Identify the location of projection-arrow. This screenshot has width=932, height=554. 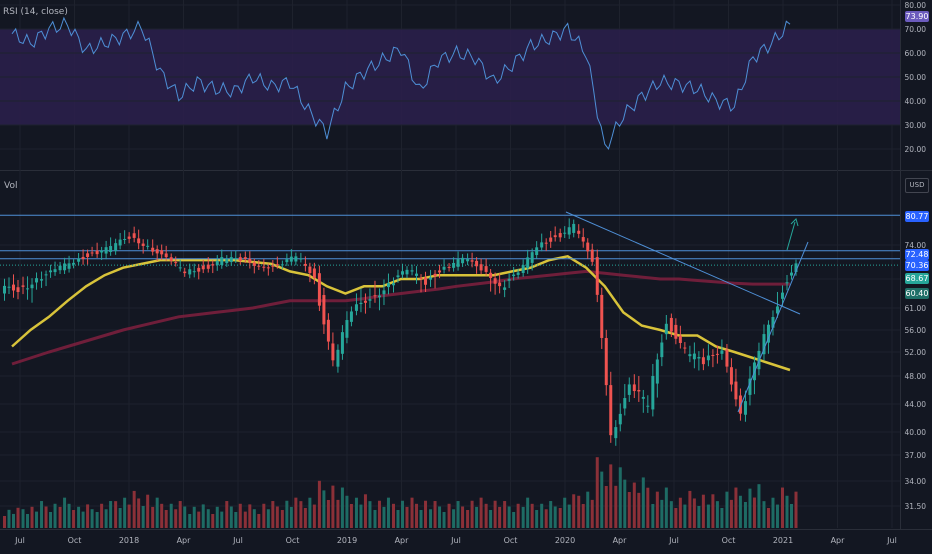
(791, 236).